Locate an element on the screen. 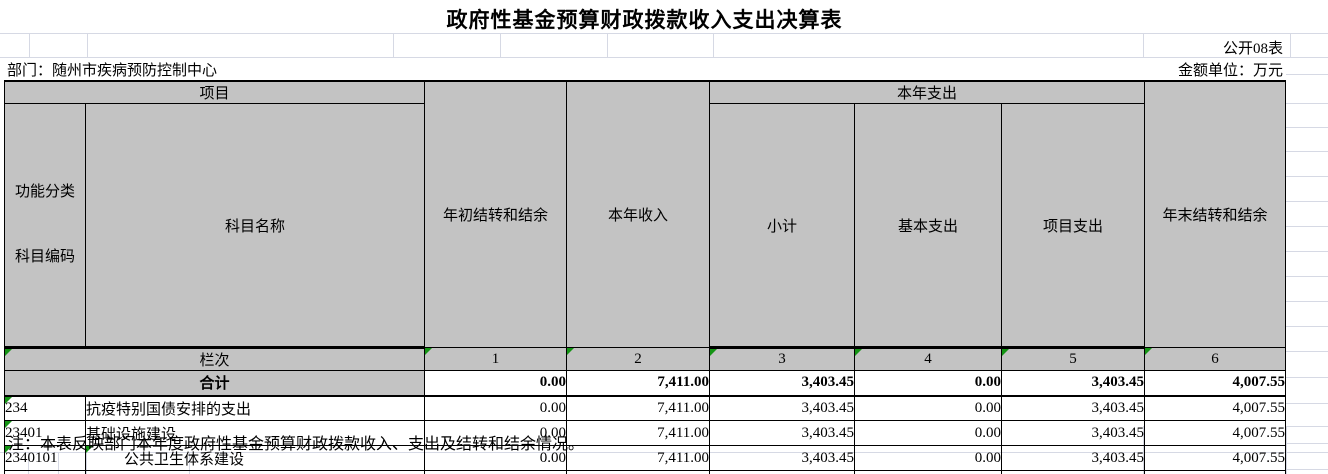  total-value: 4,007.55 is located at coordinates (1215, 383).